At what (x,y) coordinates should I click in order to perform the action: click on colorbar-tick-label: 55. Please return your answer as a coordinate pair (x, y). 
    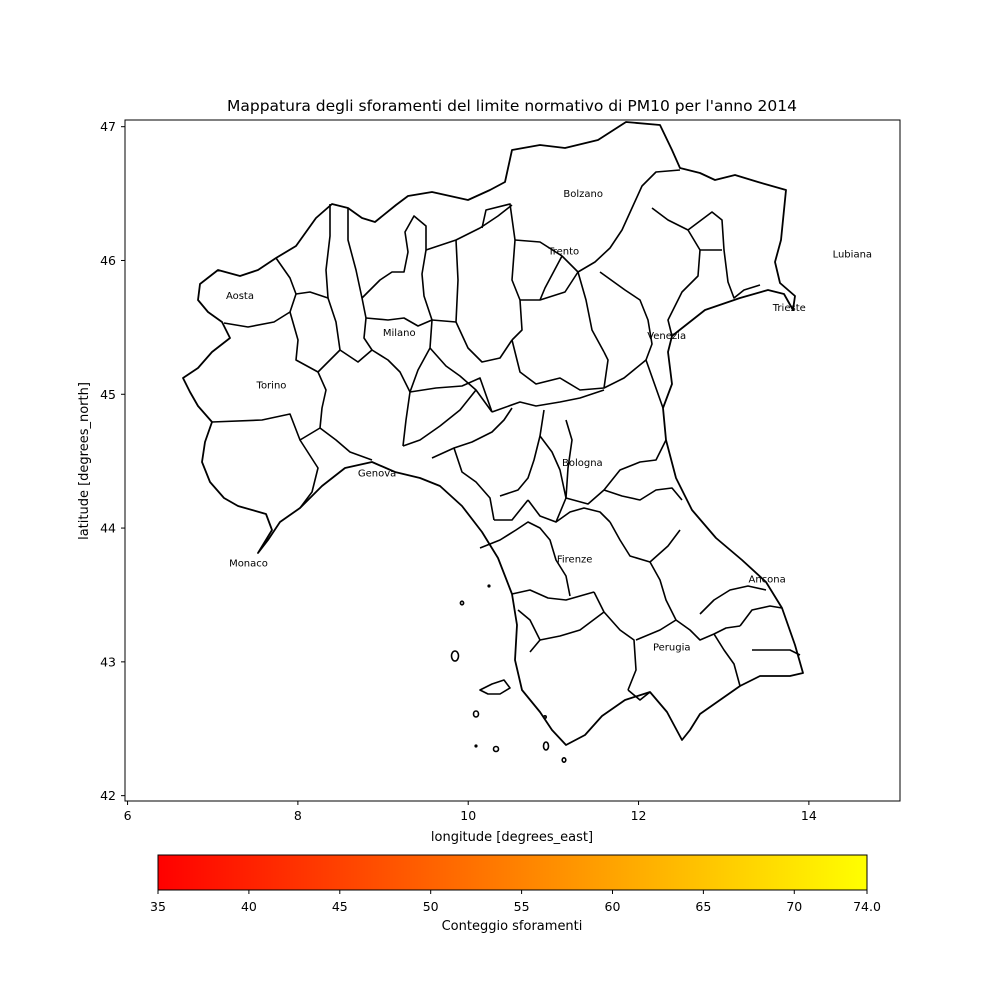
    Looking at the image, I should click on (522, 906).